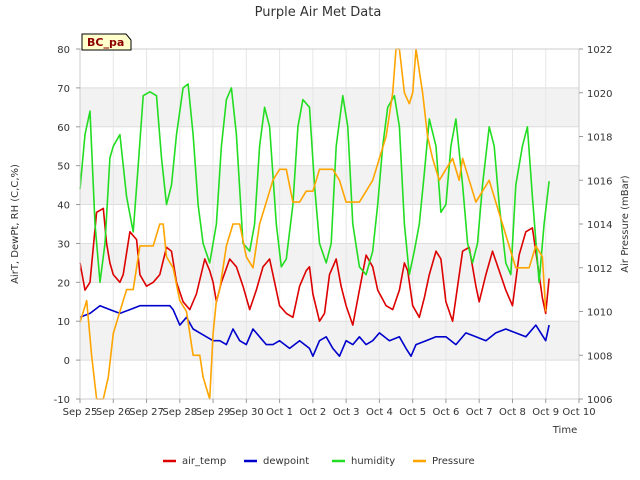 The image size is (640, 480). Describe the element at coordinates (373, 461) in the screenshot. I see `legend-label-humidity: humidity` at that location.